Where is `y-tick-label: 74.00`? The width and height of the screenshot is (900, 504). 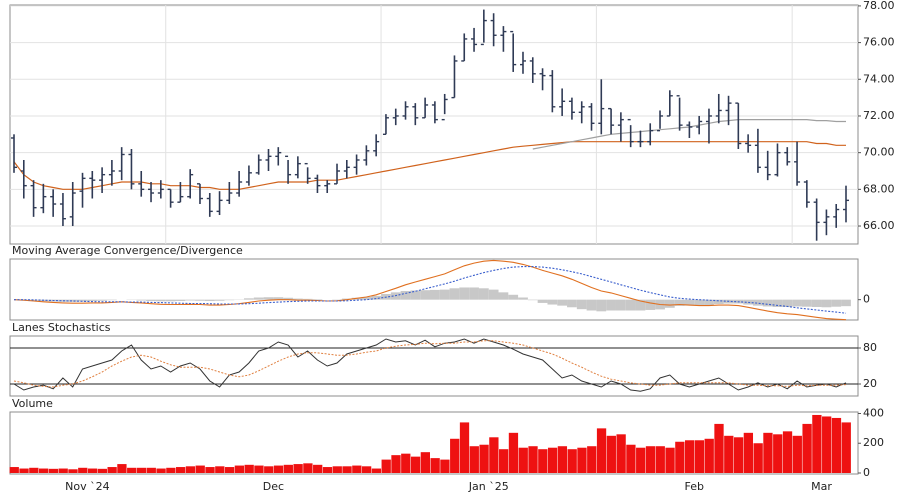
y-tick-label: 74.00 is located at coordinates (879, 78).